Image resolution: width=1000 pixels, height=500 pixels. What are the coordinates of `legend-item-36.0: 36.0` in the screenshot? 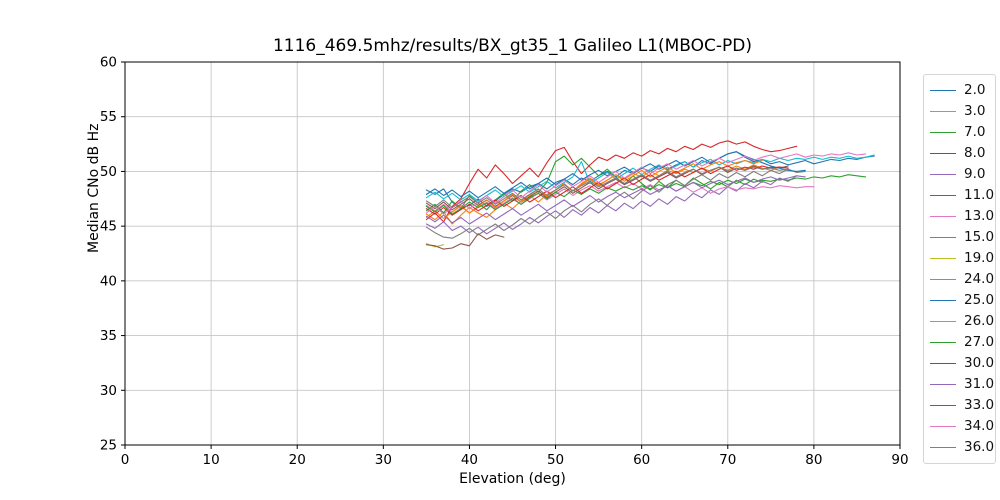 It's located at (962, 447).